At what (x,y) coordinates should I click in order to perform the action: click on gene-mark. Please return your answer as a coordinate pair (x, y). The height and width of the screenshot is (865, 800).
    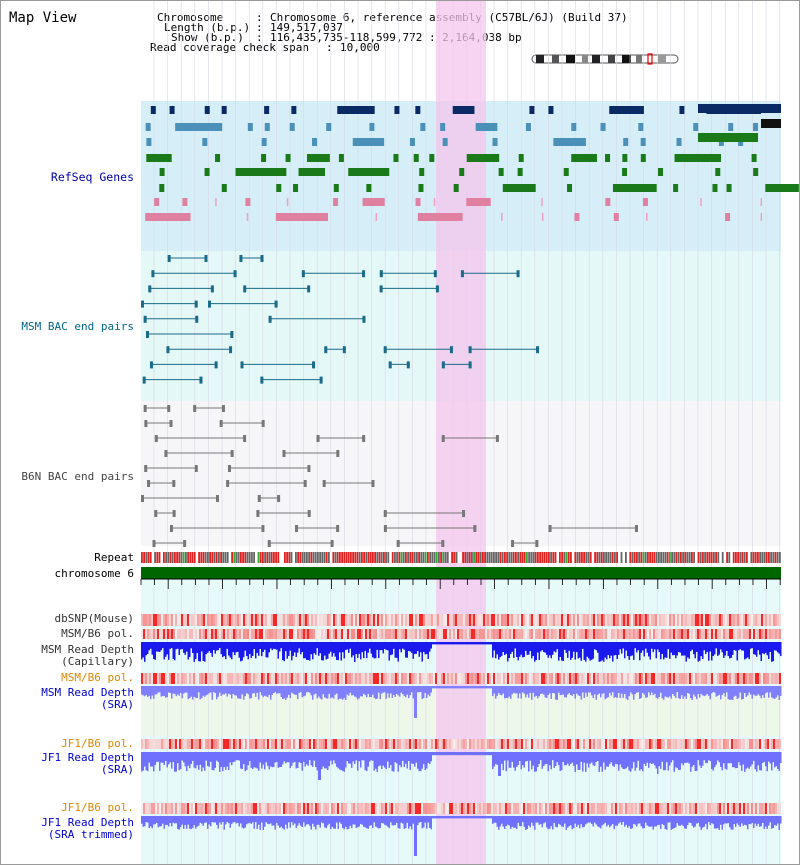
    Looking at the image, I should click on (701, 202).